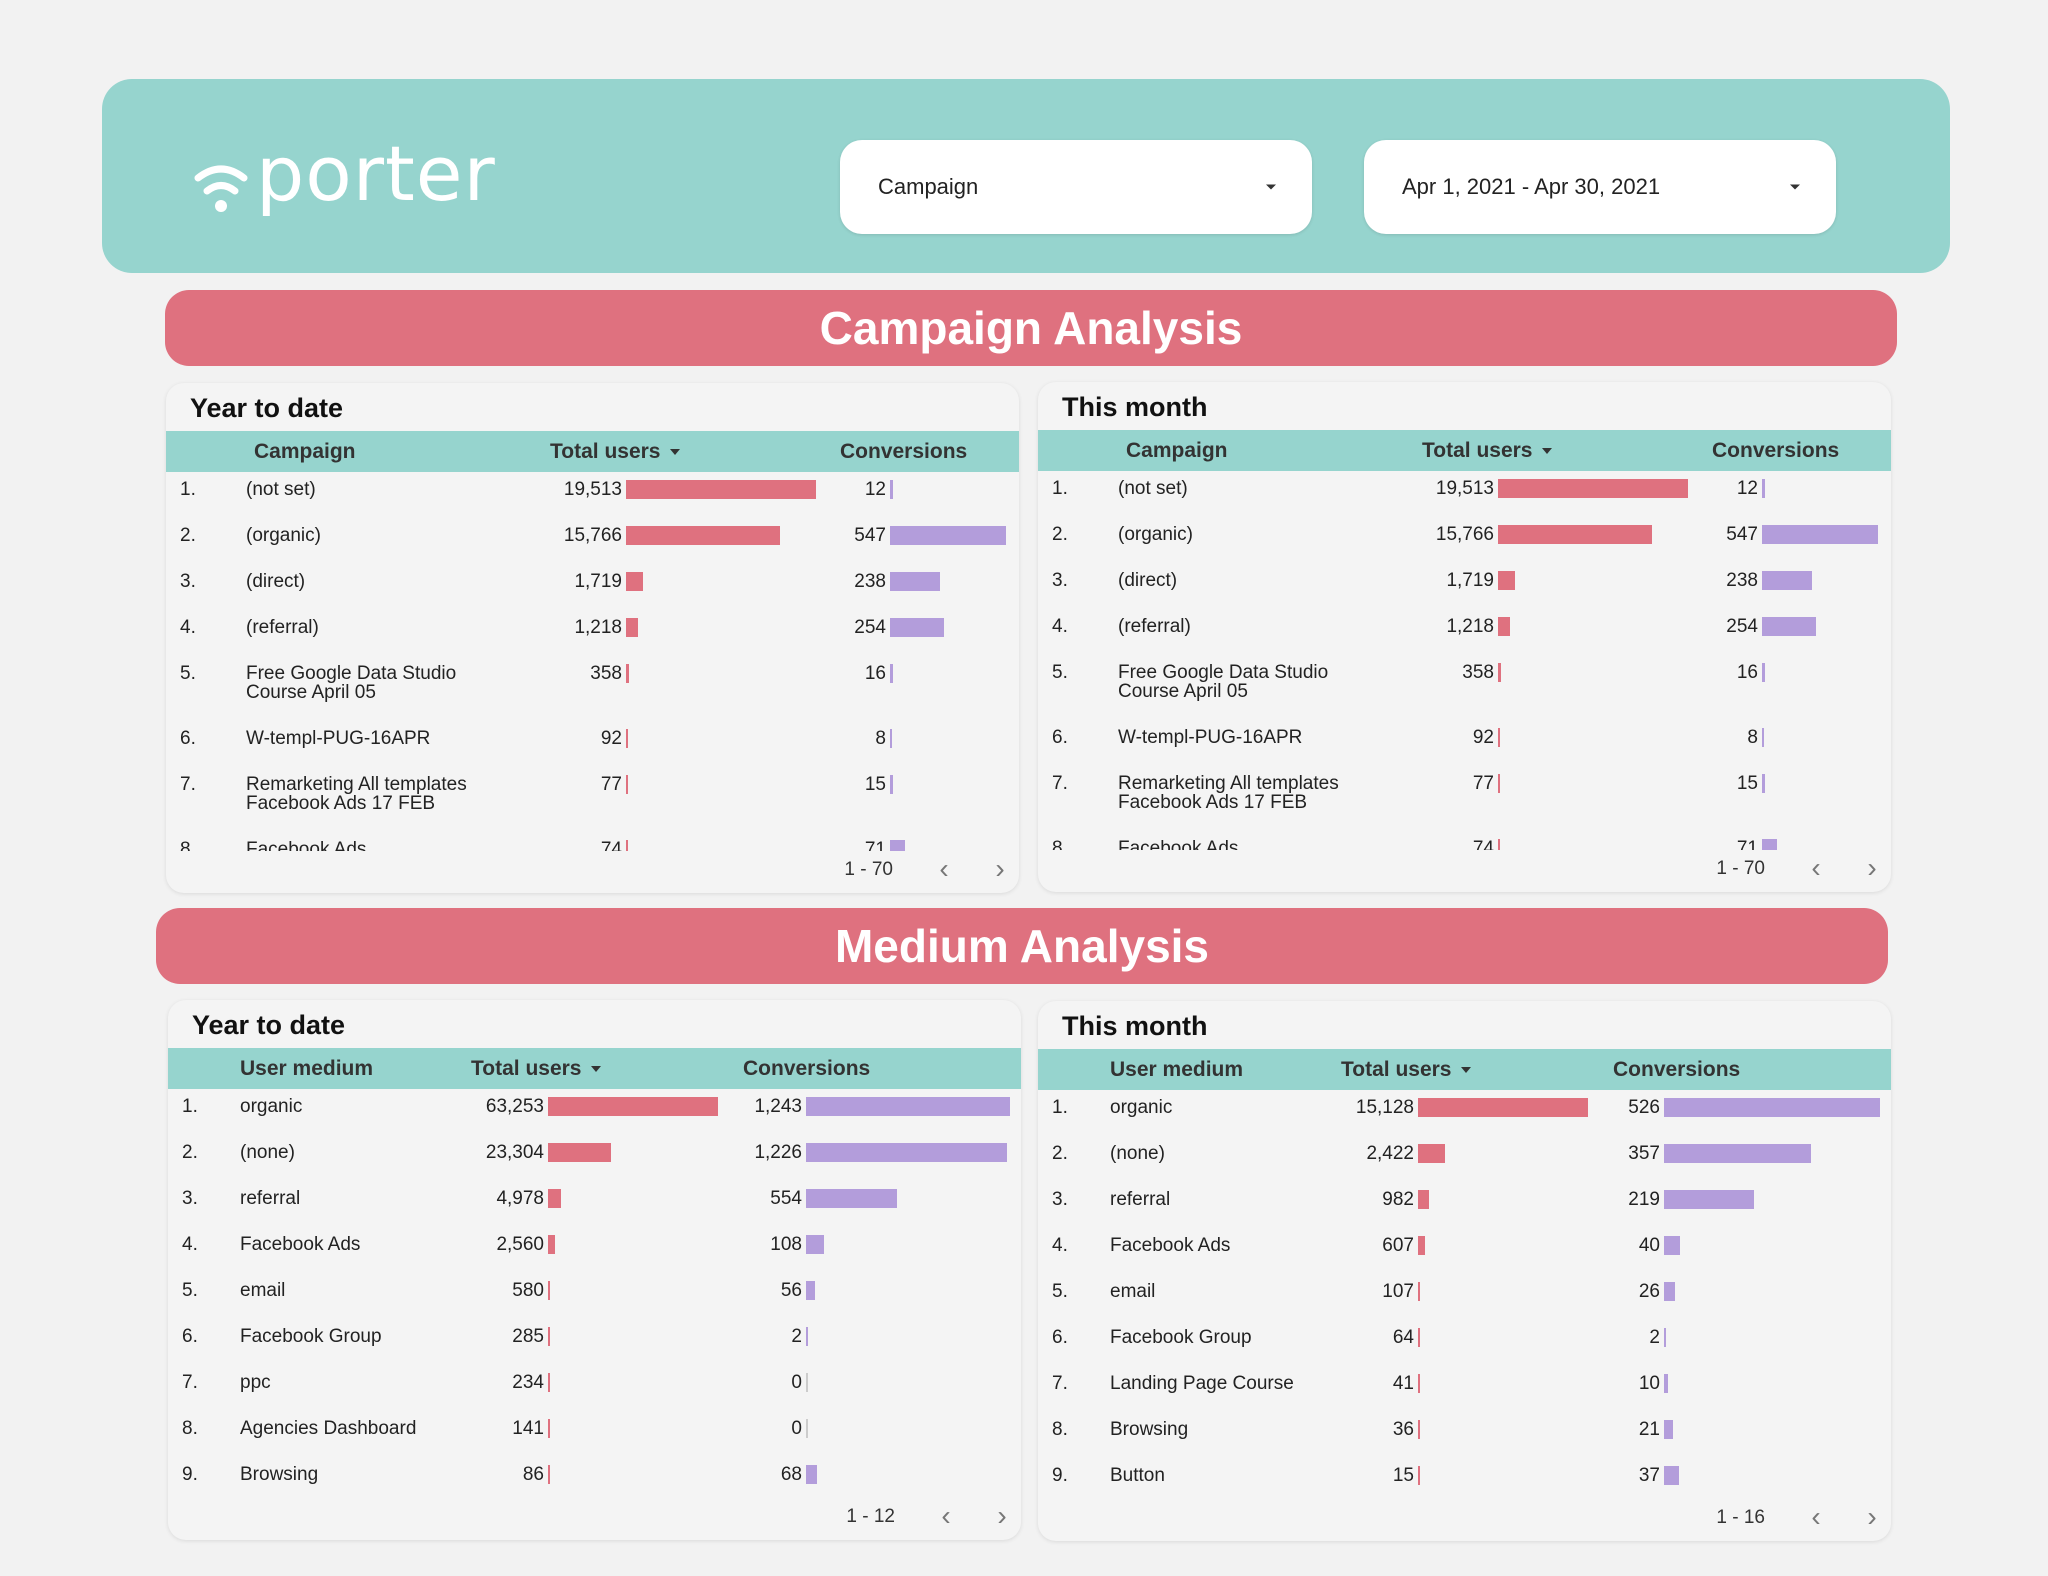 The image size is (2048, 1576). What do you see at coordinates (1022, 946) in the screenshot?
I see `medium-analysis-banner: Medium Analysis` at bounding box center [1022, 946].